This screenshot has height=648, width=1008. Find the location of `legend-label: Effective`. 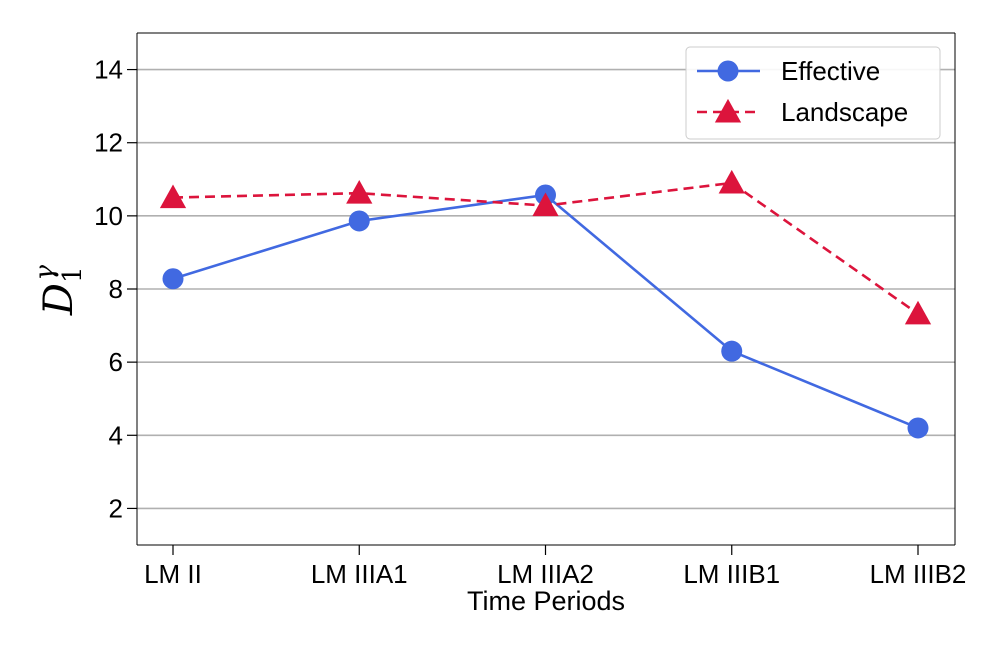

legend-label: Effective is located at coordinates (830, 71).